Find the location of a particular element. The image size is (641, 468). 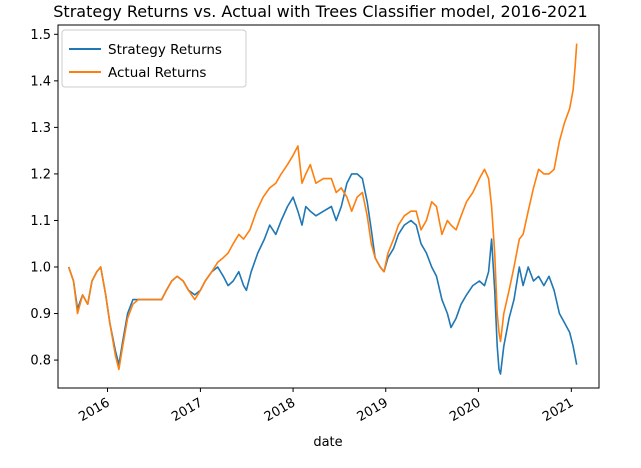

x-tick-label: 2016 is located at coordinates (94, 410).